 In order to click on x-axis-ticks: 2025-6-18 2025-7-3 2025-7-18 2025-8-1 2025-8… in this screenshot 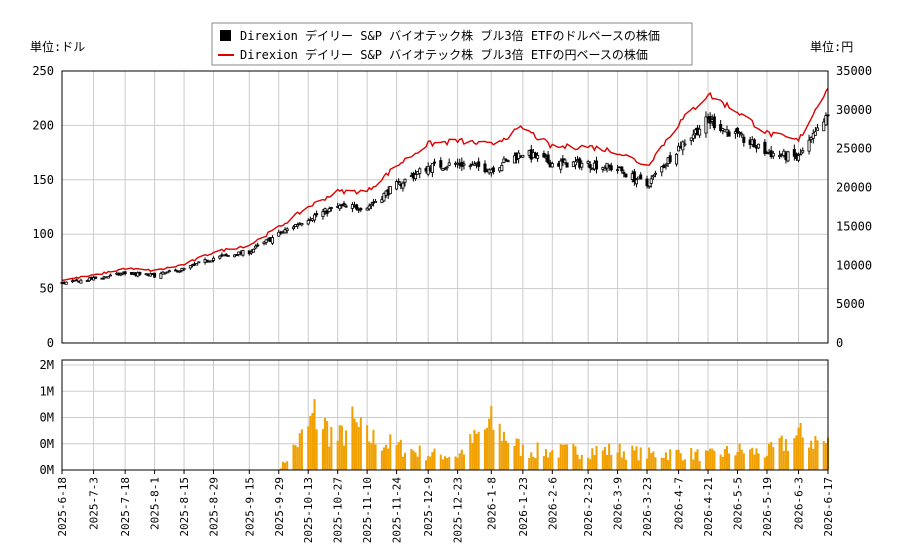, I will do `click(445, 506)`.